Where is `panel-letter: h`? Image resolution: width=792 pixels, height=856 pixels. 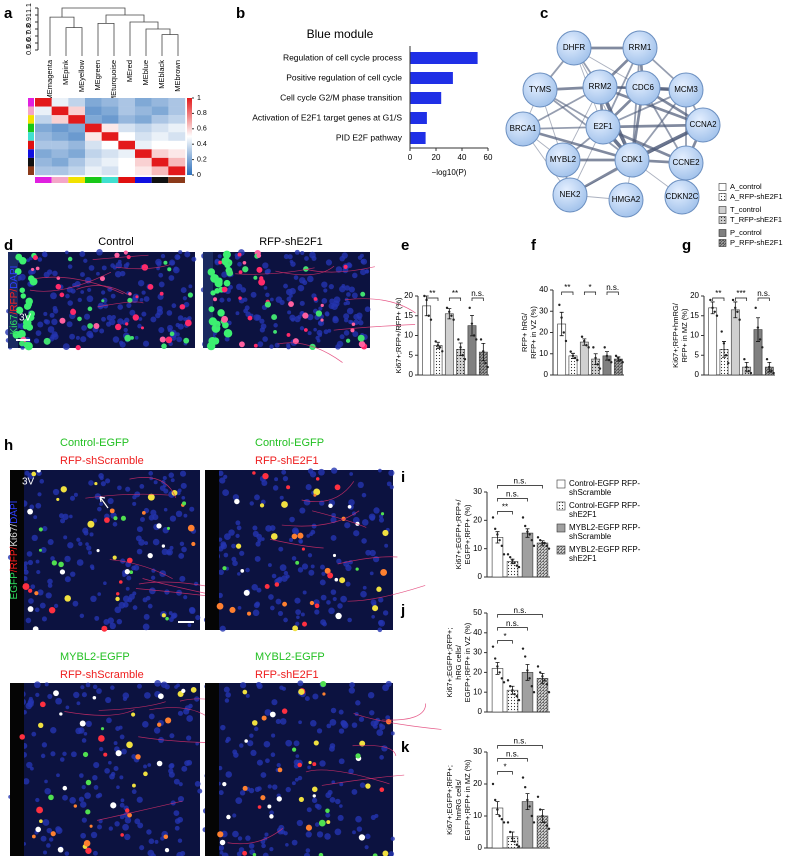
panel-letter: h is located at coordinates (8, 445).